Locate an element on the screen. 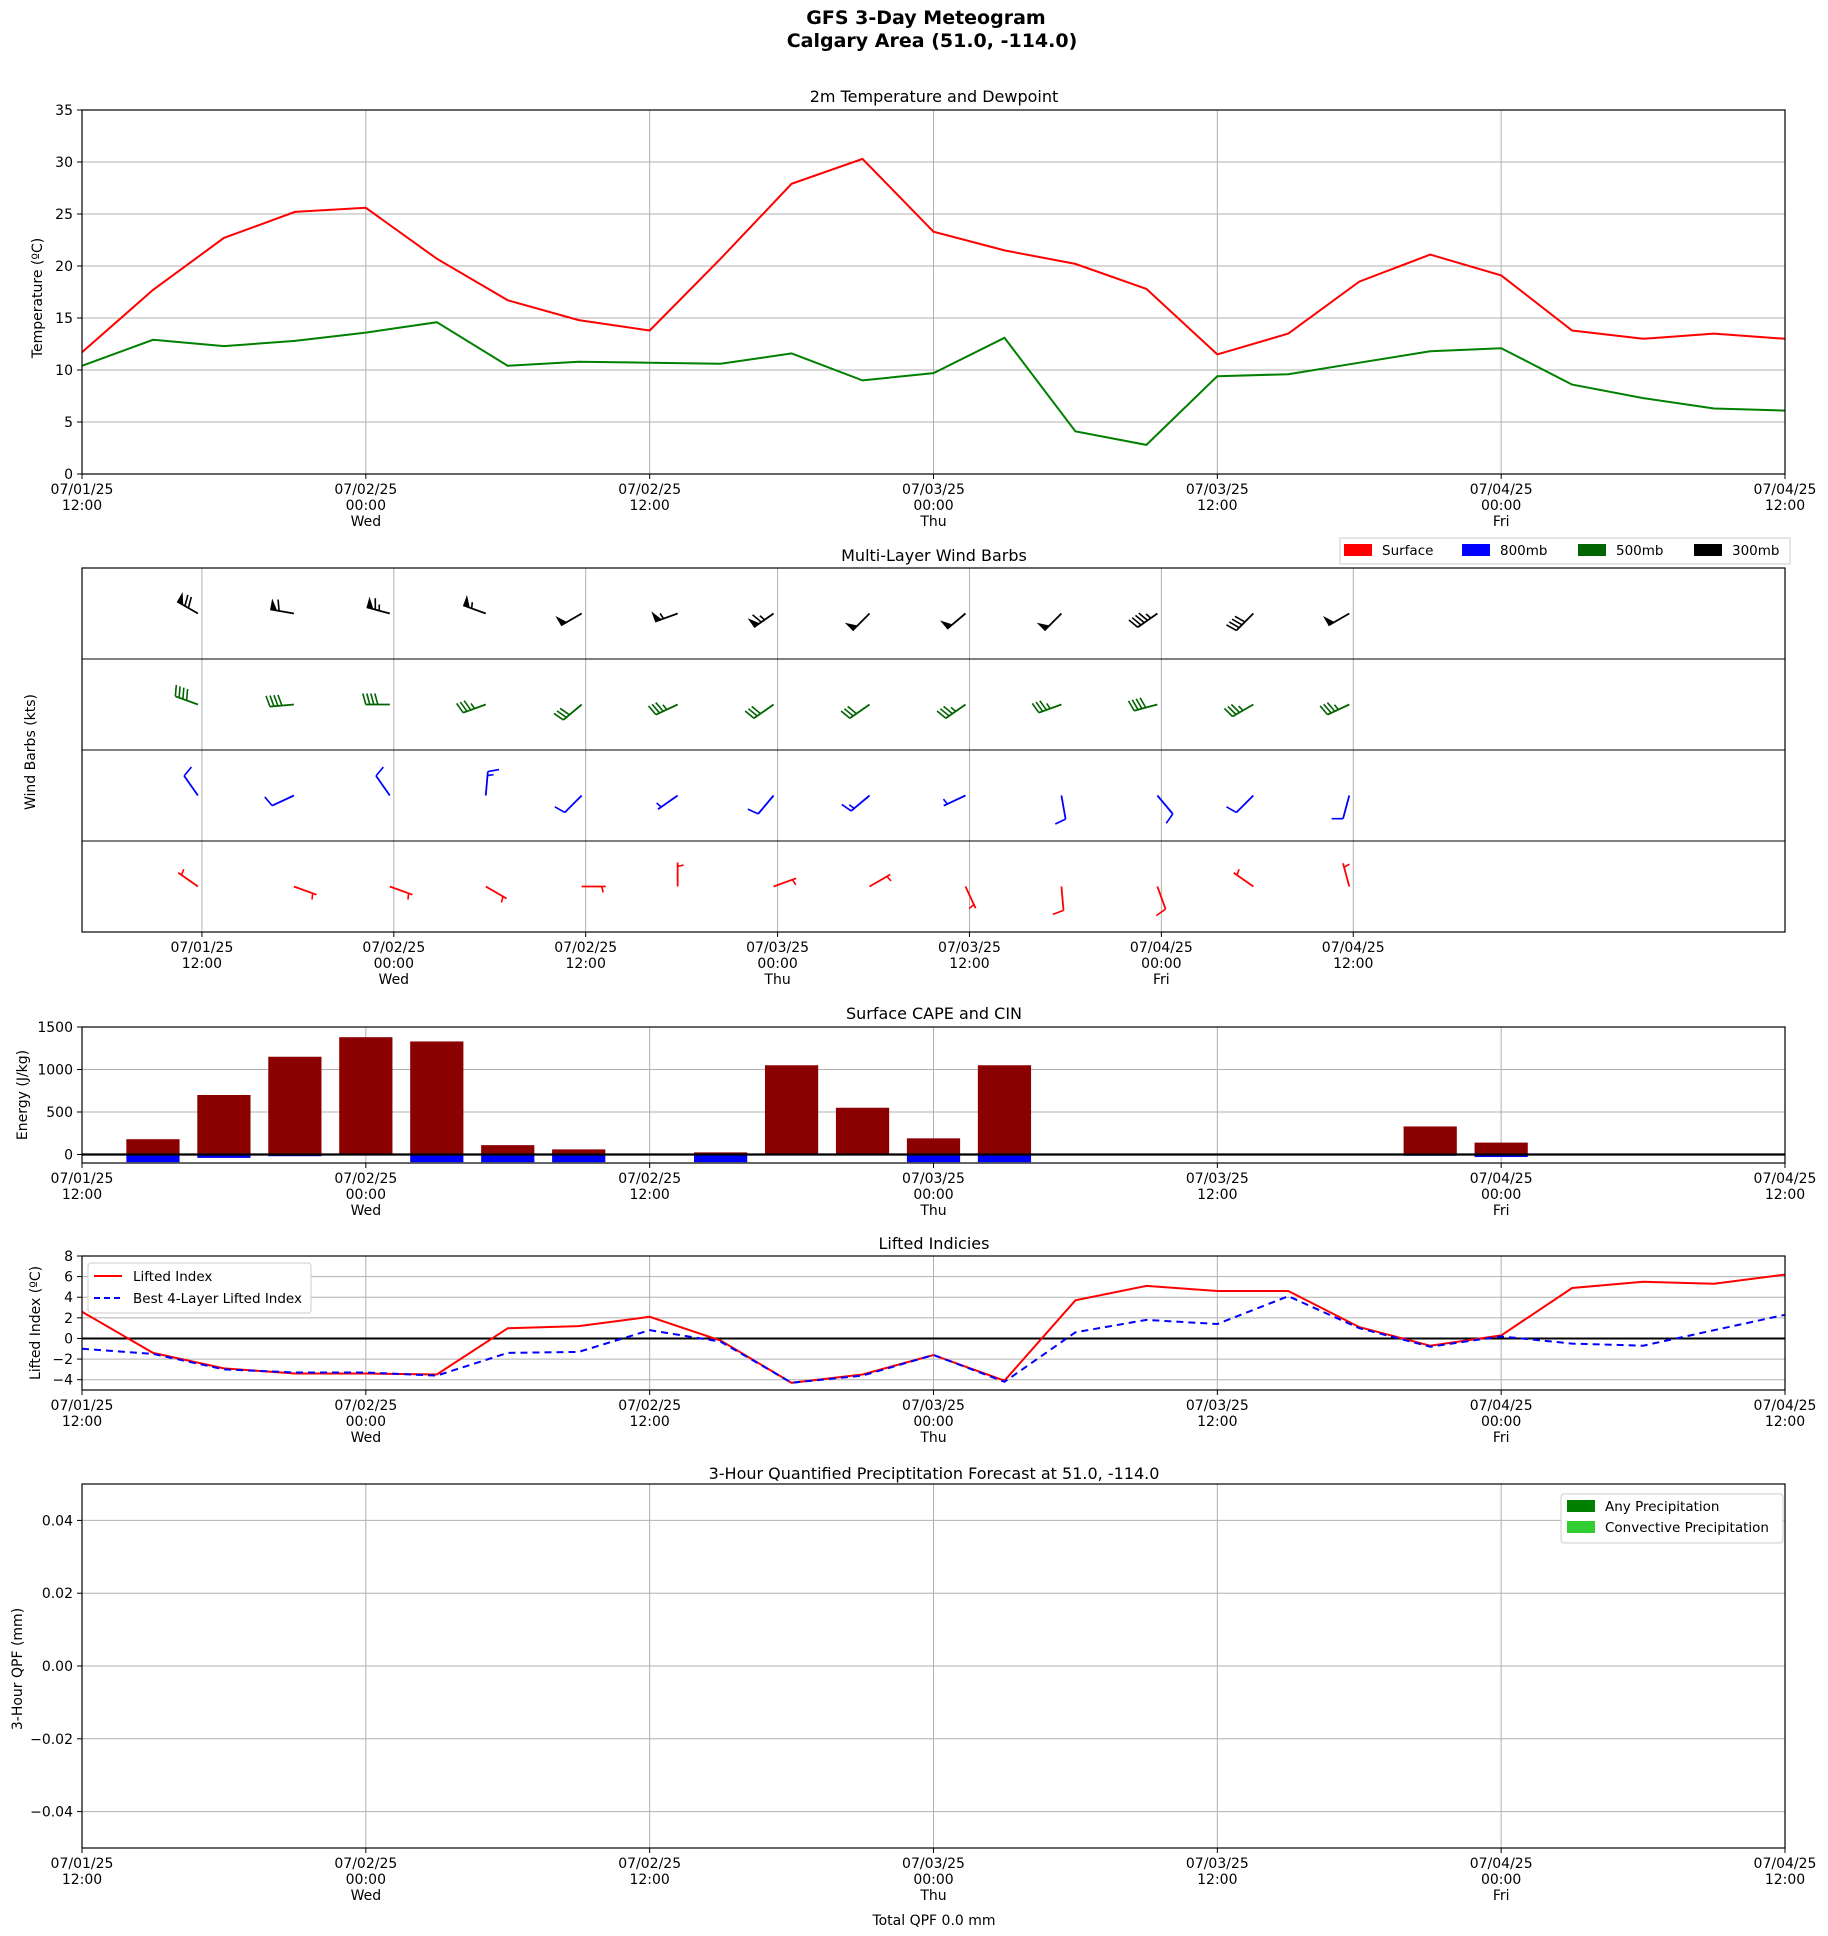 The image size is (1828, 1936). temp-xtick-date: 07/03/25 is located at coordinates (933, 490).